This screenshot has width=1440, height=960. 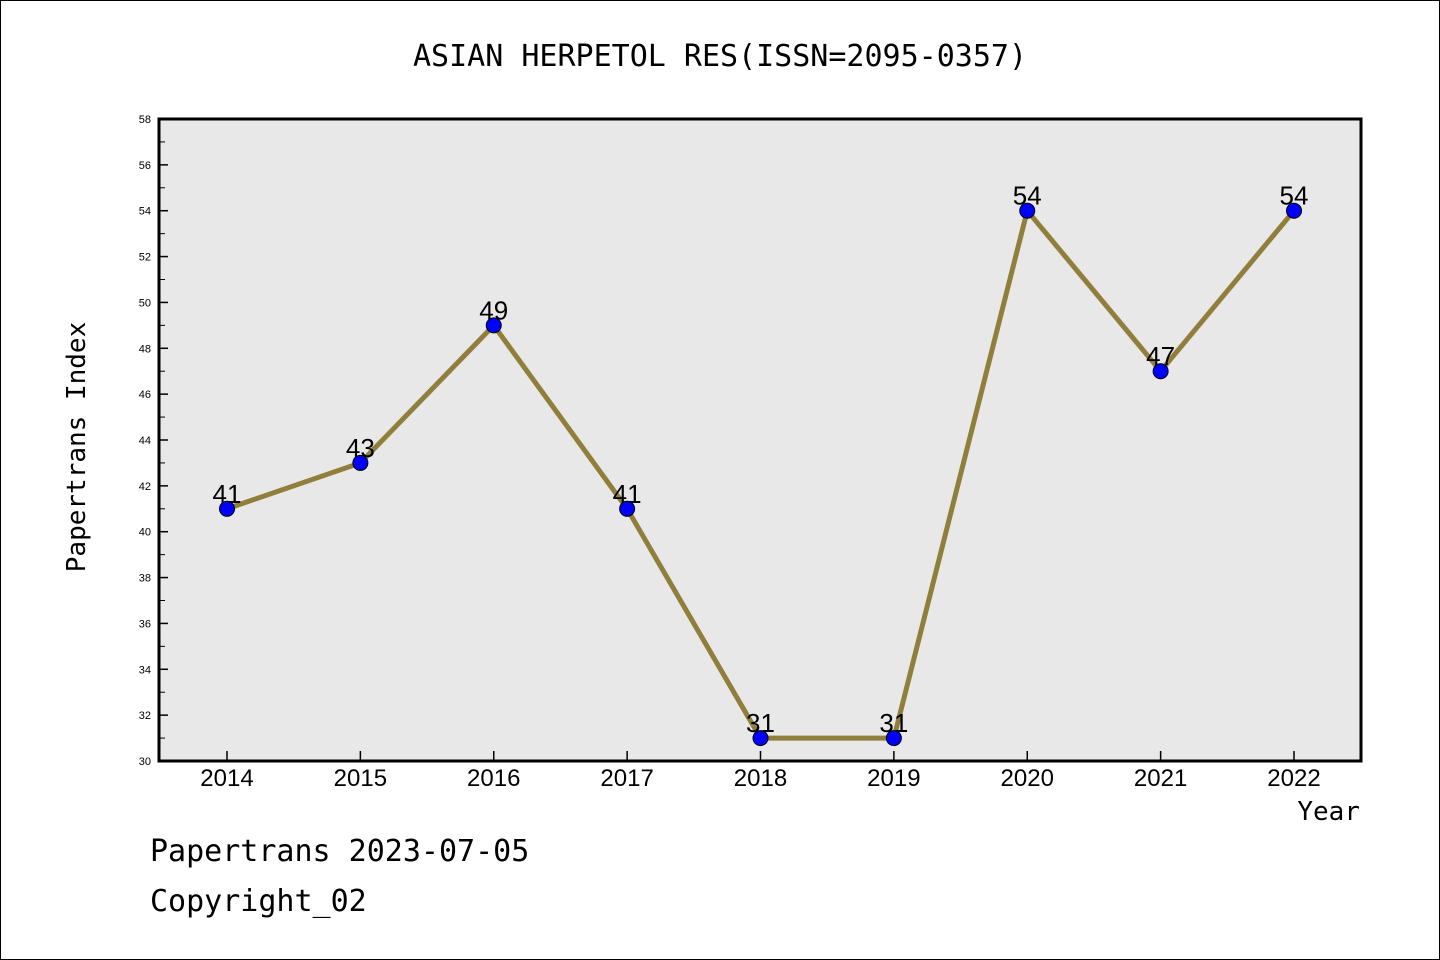 I want to click on x-tick-label: 2015, so click(x=360, y=778).